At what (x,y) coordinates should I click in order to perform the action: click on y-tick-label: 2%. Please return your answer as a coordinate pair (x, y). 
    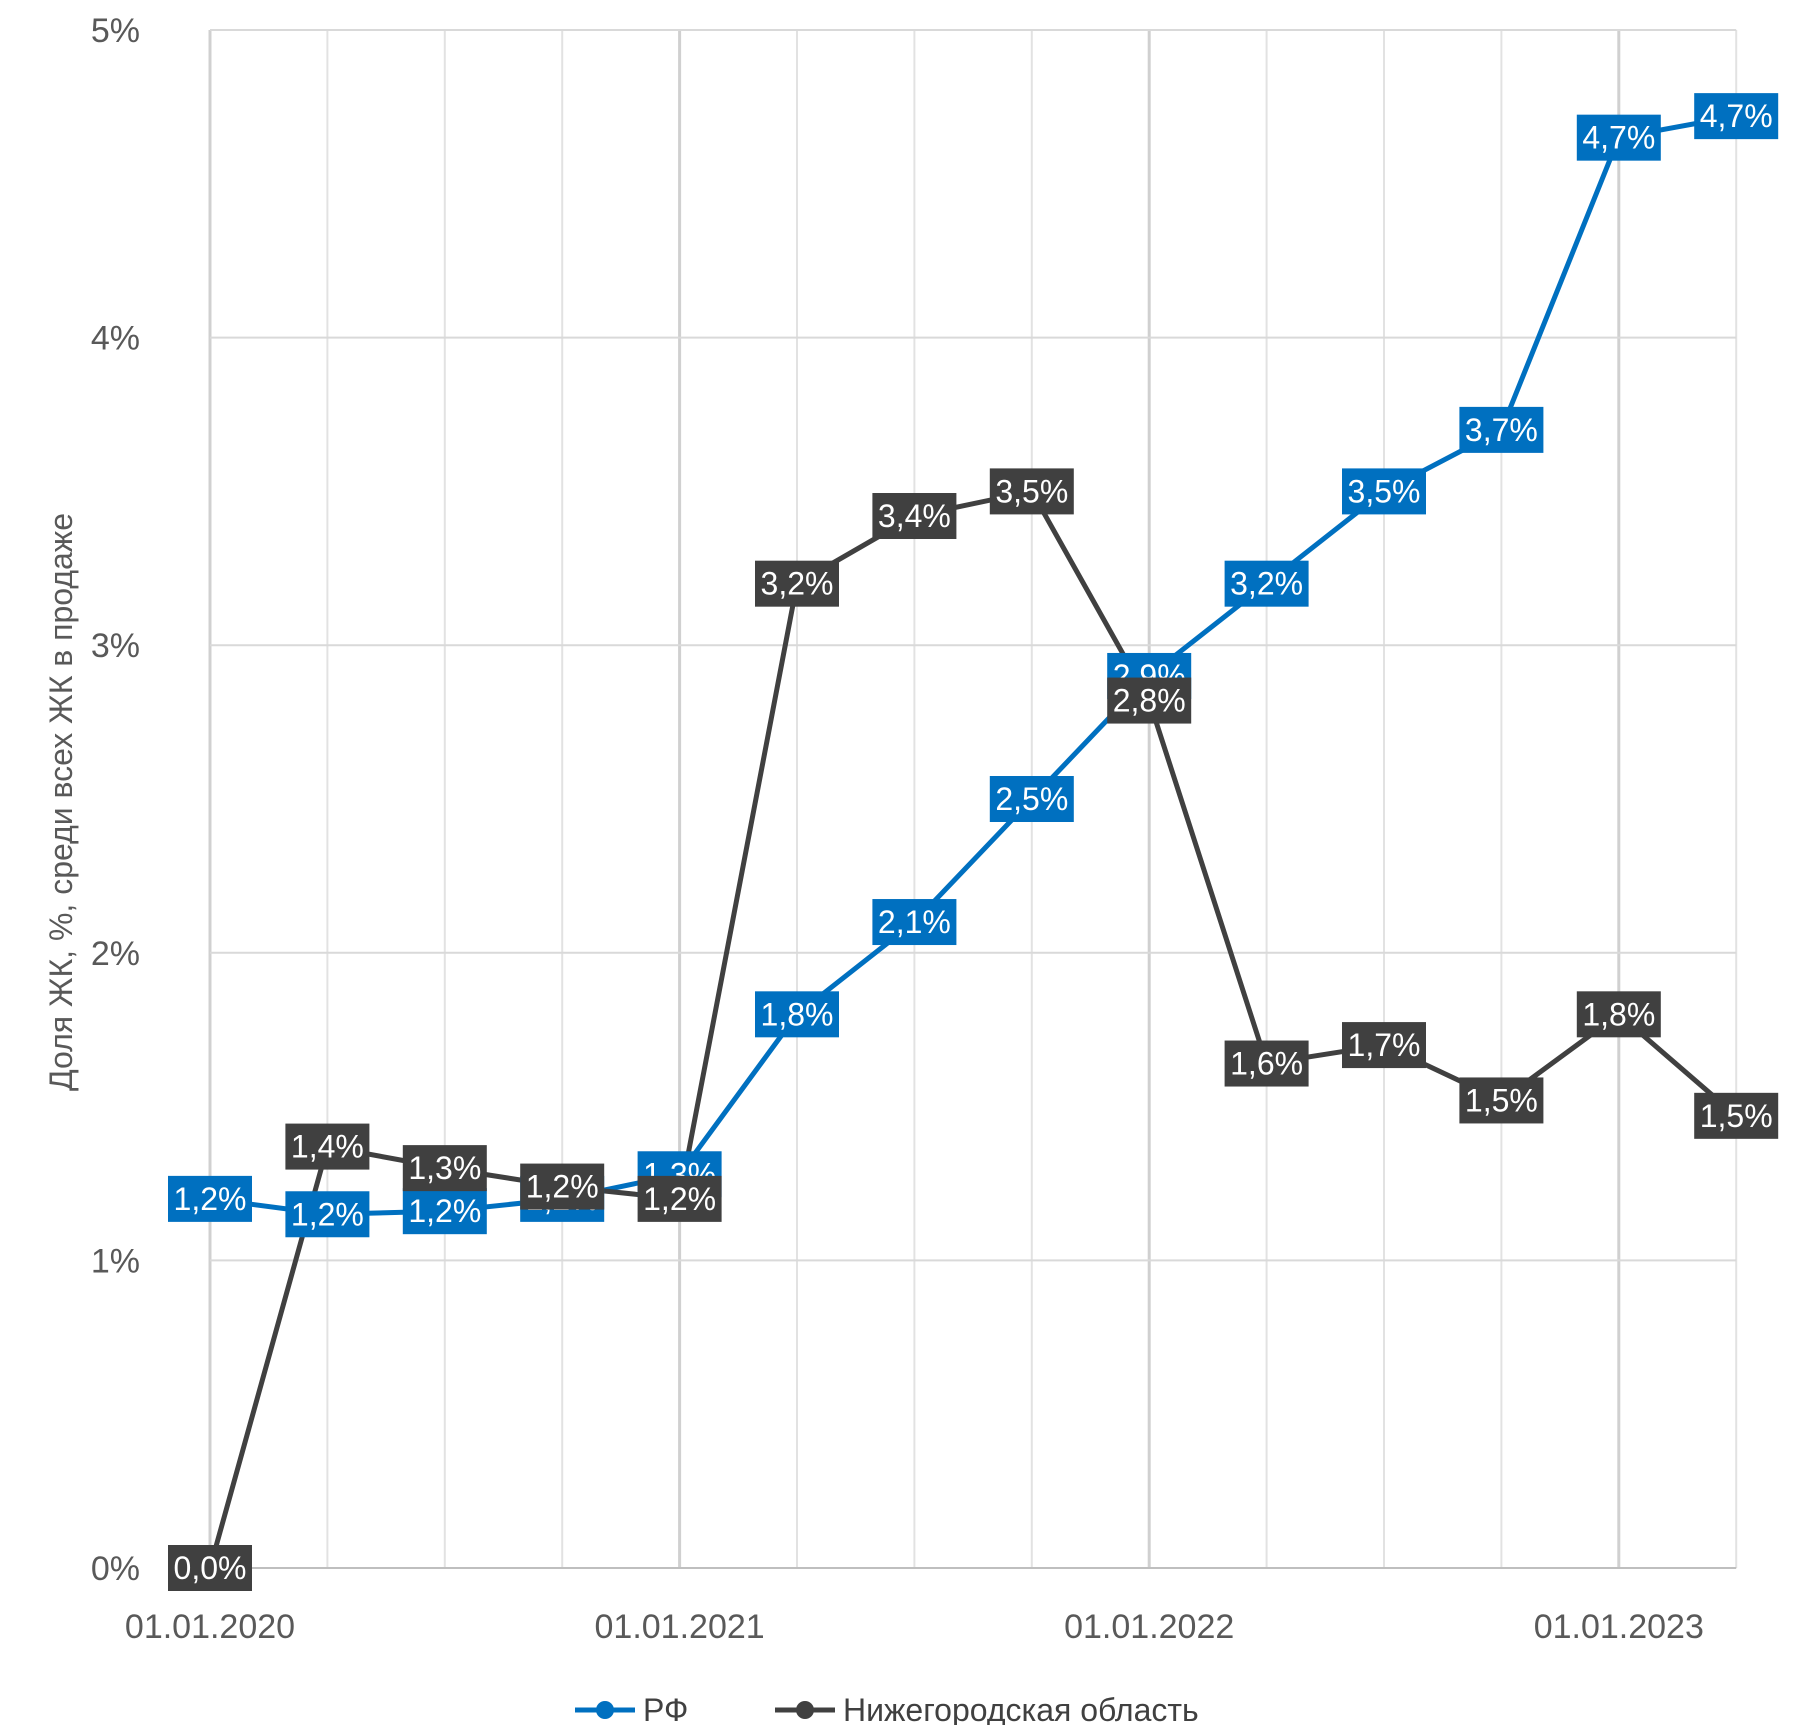
    Looking at the image, I should click on (115, 954).